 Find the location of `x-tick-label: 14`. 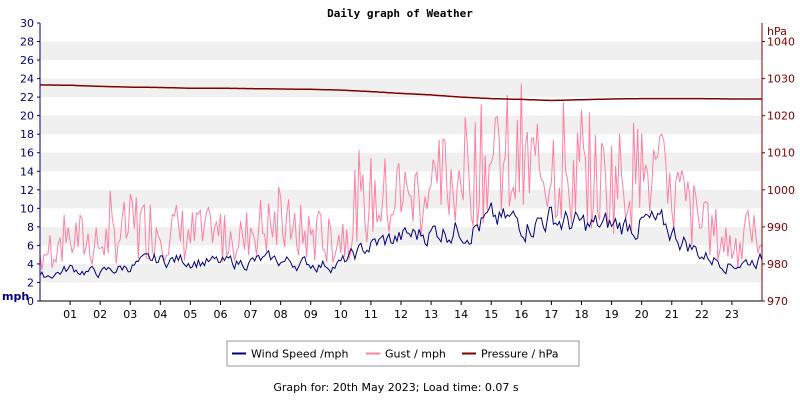

x-tick-label: 14 is located at coordinates (461, 314).